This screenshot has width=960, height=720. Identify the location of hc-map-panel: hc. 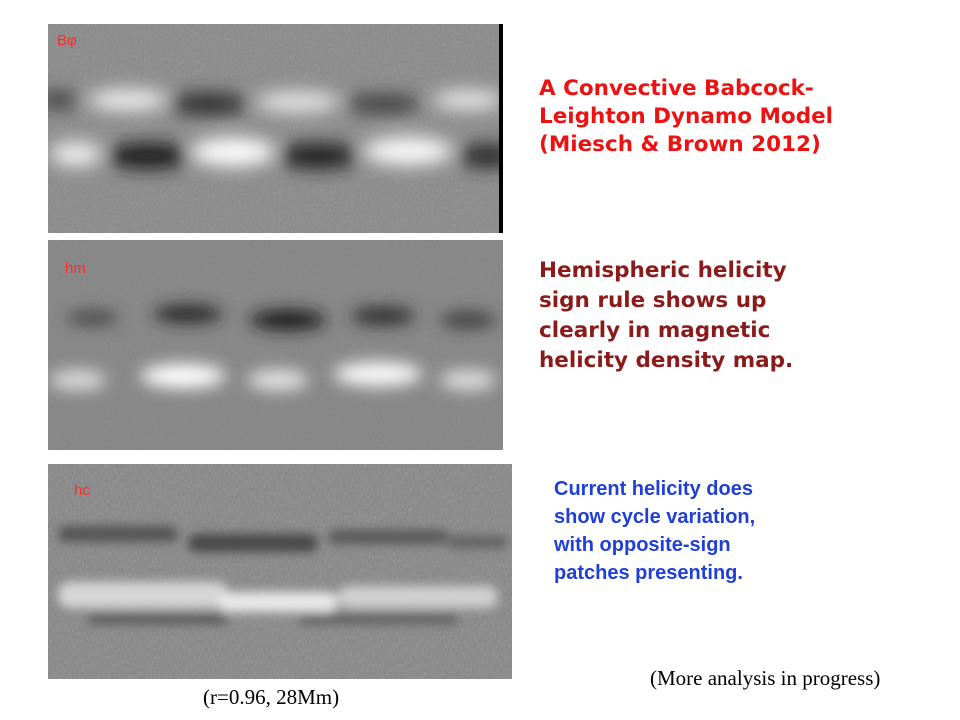
(280, 571).